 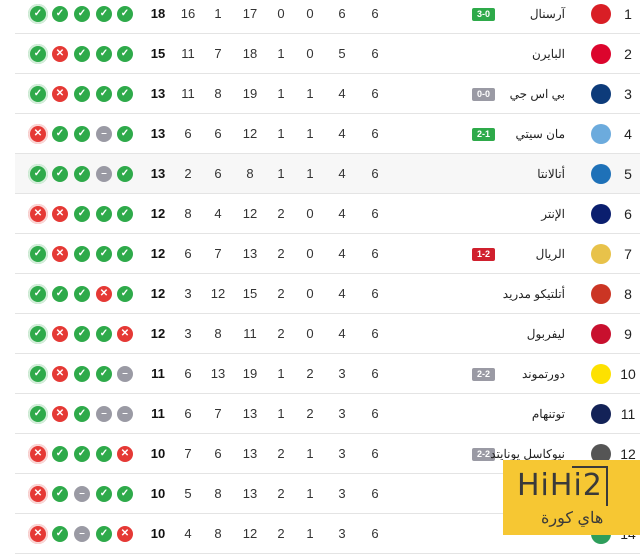 I want to click on table-row: ✓ ✕ ✓ ✓ ✕ 12 3 8 11 2 0 4 6 ليفربول 9, so click(x=327, y=334).